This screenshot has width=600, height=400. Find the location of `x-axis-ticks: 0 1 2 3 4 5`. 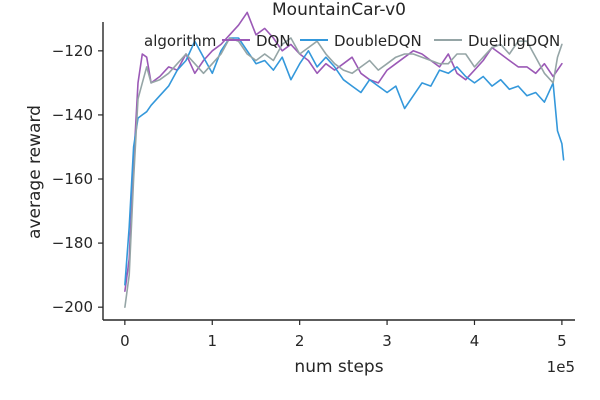

x-axis-ticks: 0 1 2 3 4 5 is located at coordinates (343, 335).